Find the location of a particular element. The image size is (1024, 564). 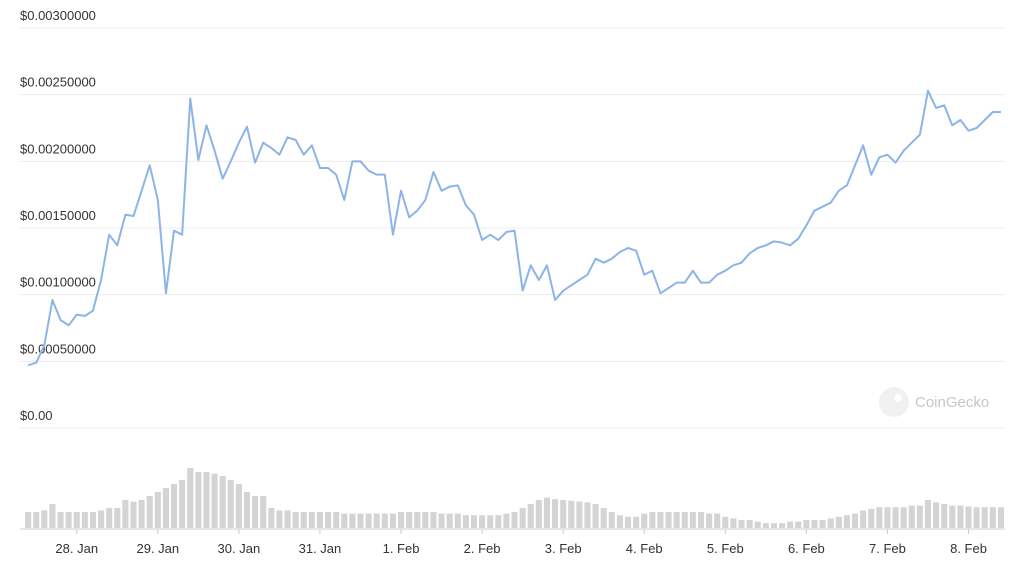

watermark-logo-eye is located at coordinates (898, 398).